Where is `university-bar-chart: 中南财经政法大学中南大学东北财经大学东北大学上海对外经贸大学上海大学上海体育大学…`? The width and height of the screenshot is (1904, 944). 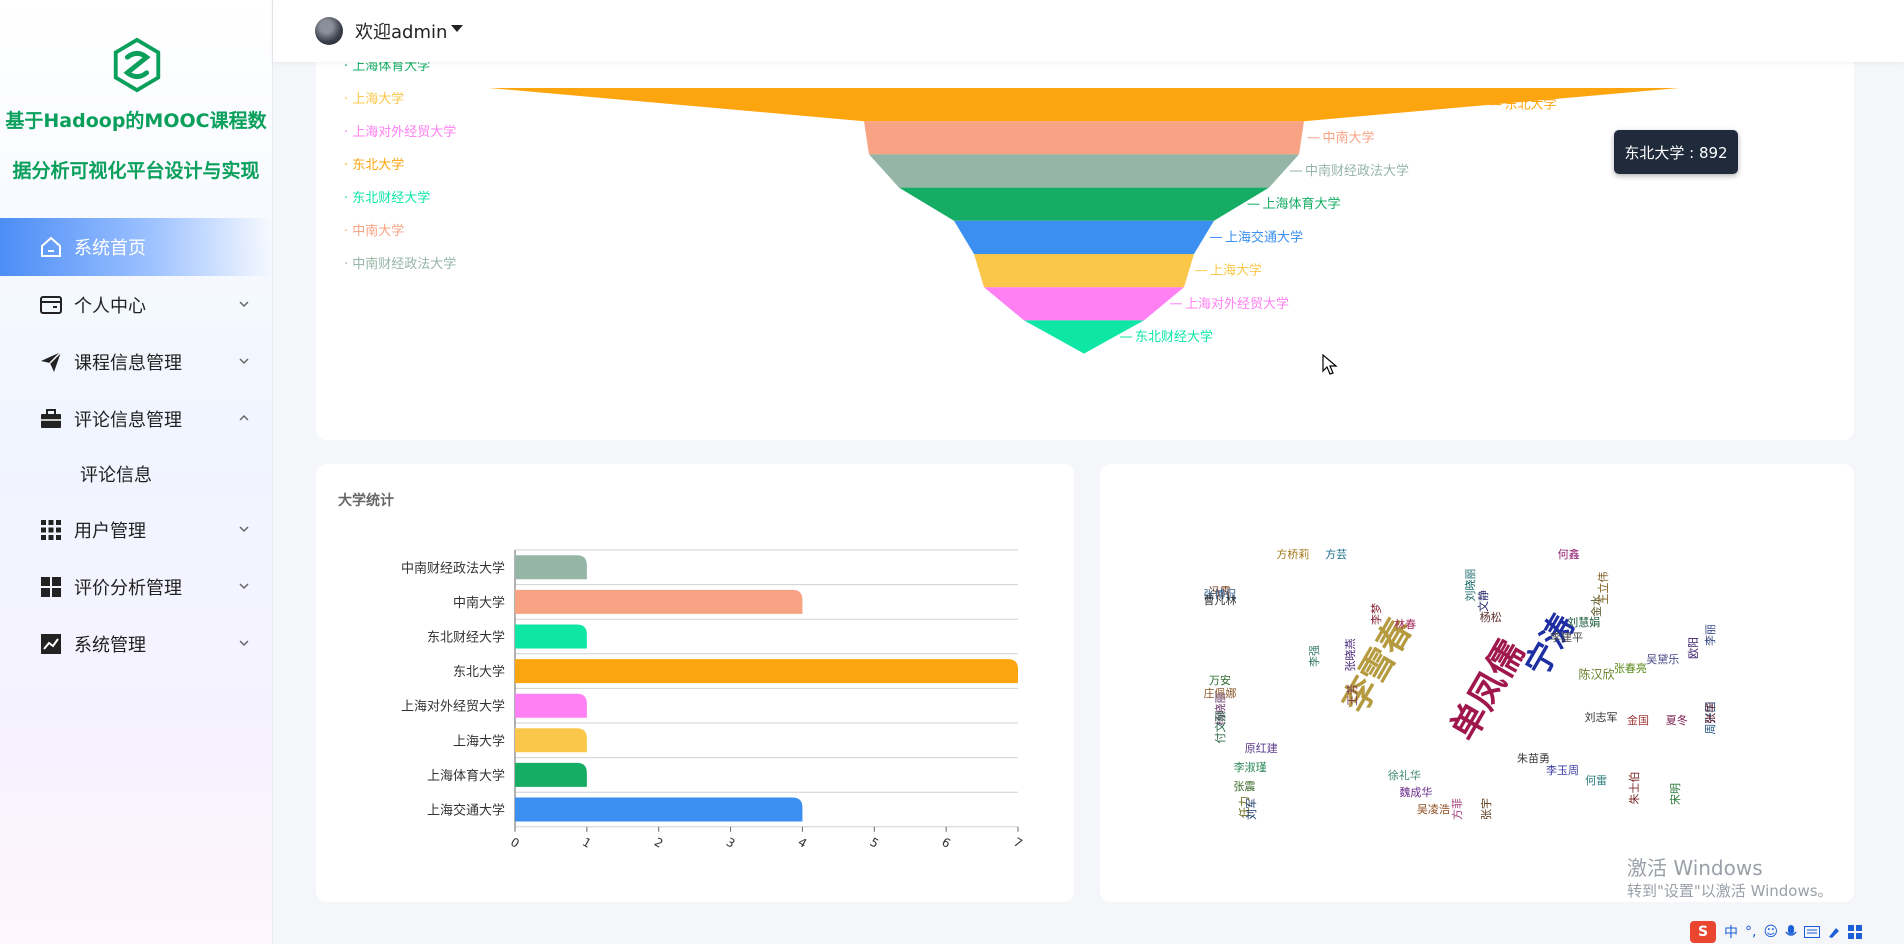 university-bar-chart: 中南财经政法大学中南大学东北财经大学东北大学上海对外经贸大学上海大学上海体育大学… is located at coordinates (713, 700).